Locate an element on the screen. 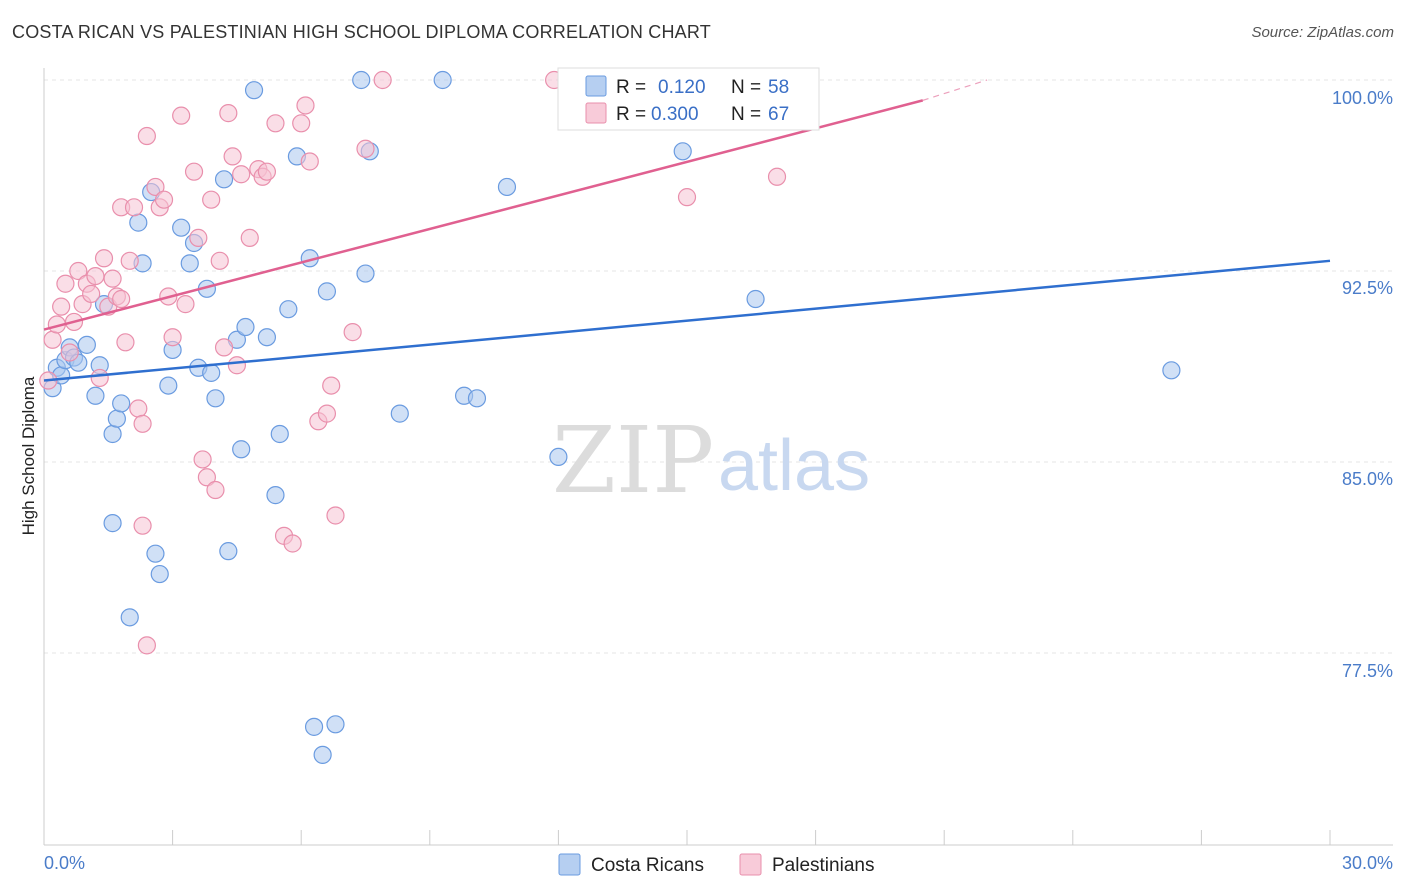 Image resolution: width=1406 pixels, height=892 pixels. y-tick-label-77-5: 77.5% is located at coordinates (1367, 671).